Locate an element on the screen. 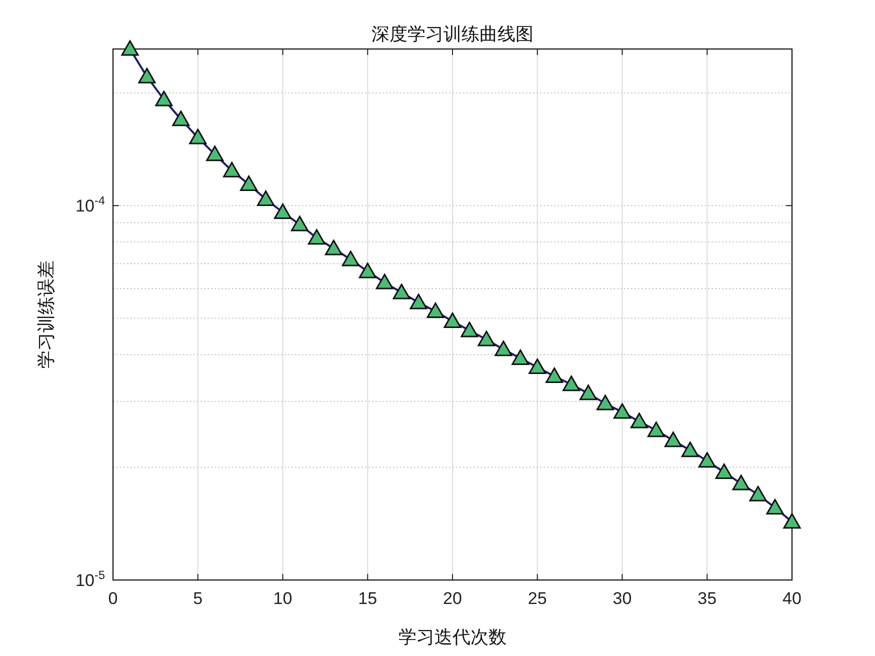  x-axis-title: 学习迭代次数 is located at coordinates (452, 637).